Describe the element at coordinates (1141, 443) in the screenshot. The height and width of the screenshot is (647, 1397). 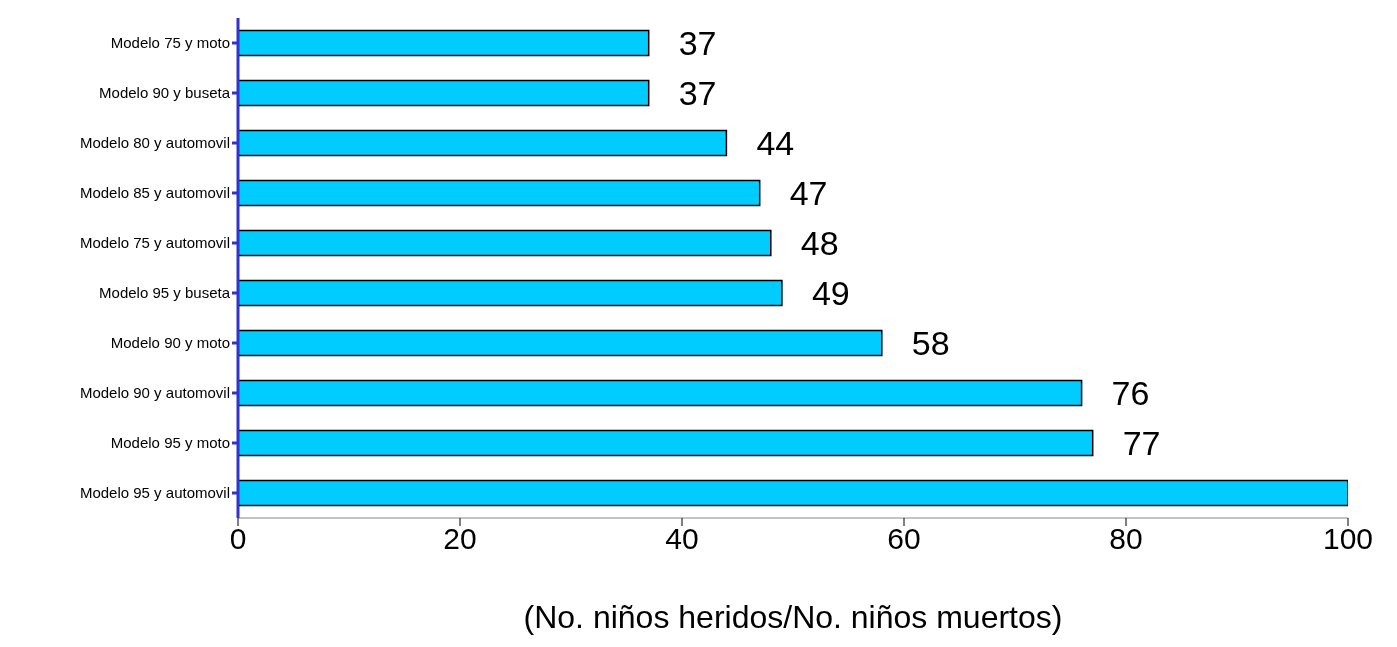
I see `data-label: 77` at that location.